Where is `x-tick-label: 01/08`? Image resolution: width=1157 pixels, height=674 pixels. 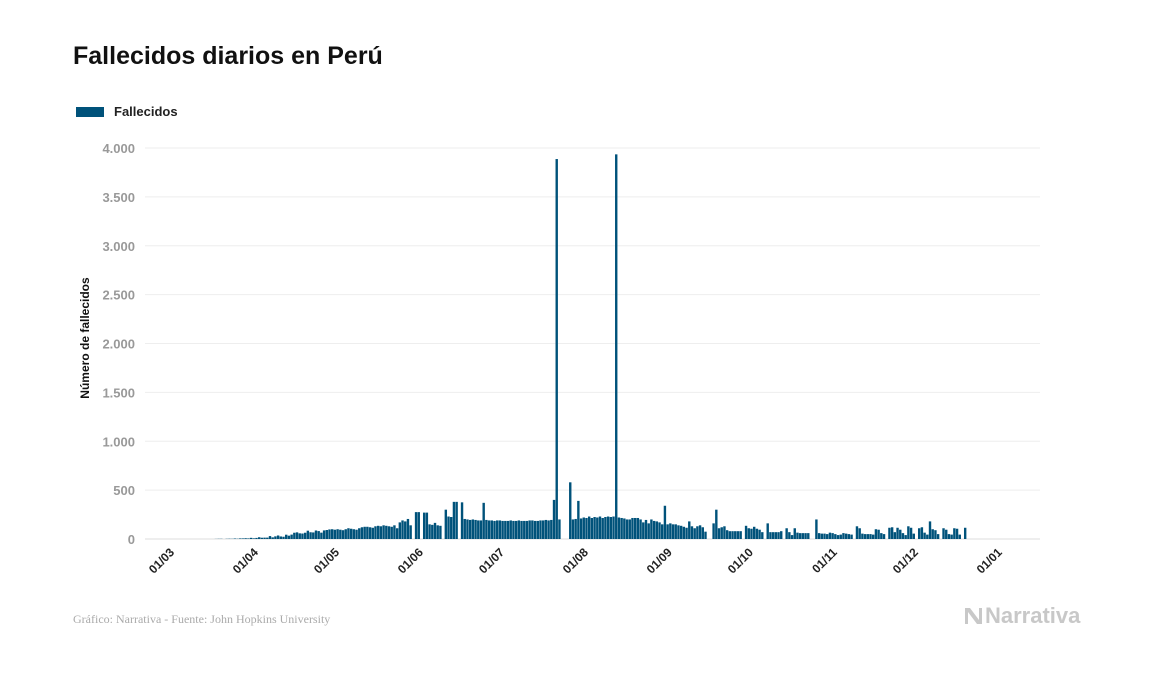 x-tick-label: 01/08 is located at coordinates (575, 560).